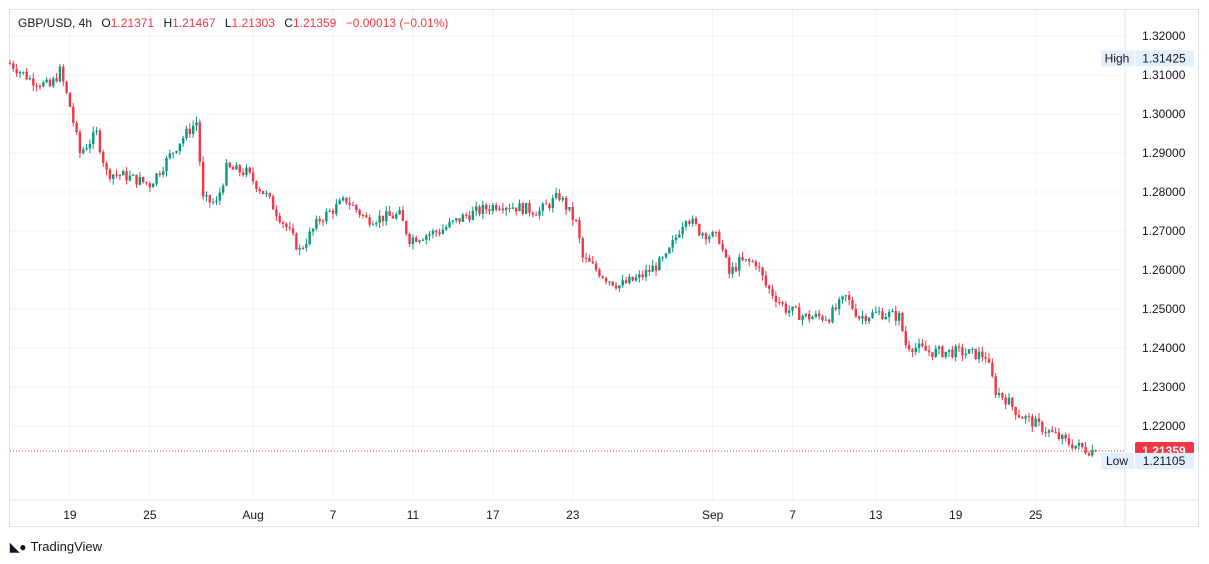  What do you see at coordinates (1164, 153) in the screenshot?
I see `price-tick-label: 1.29000` at bounding box center [1164, 153].